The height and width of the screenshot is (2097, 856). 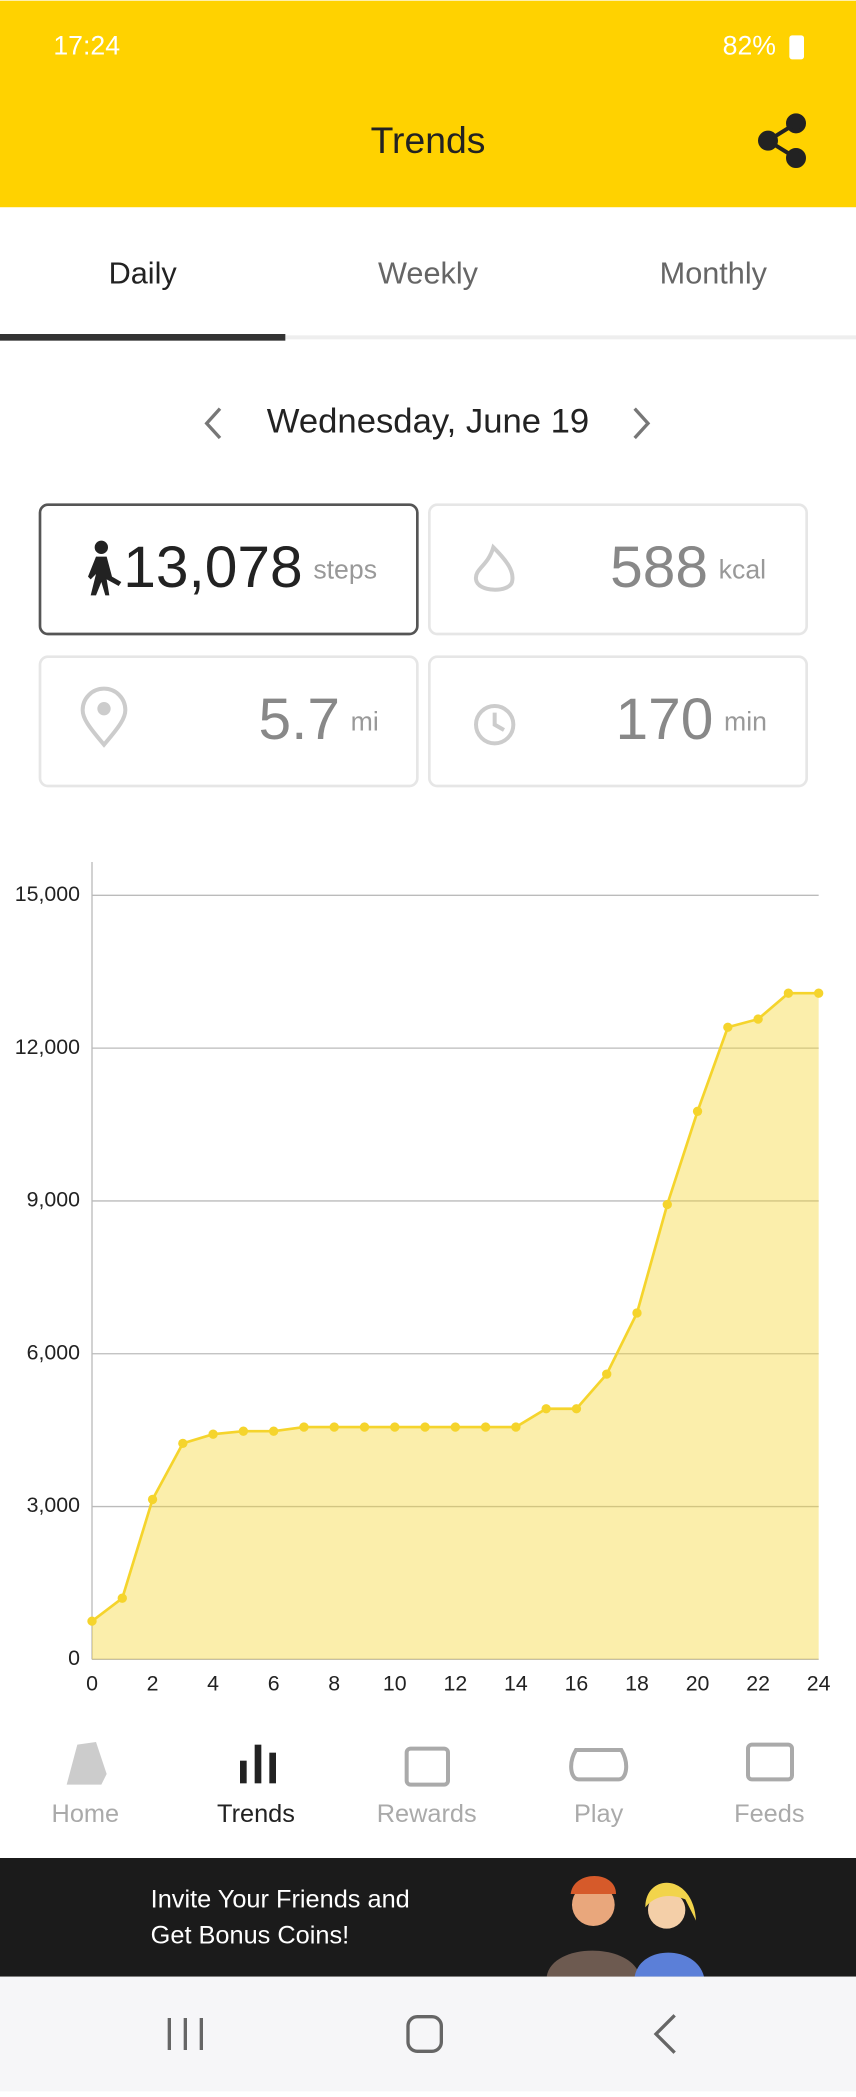 I want to click on stat-card: 5.7 mi, so click(x=228, y=721).